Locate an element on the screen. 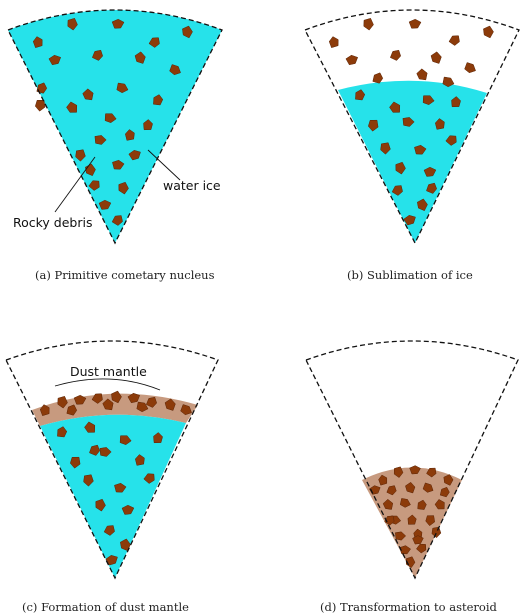 The image size is (525, 616). ice-fill is located at coordinates (113, 496).